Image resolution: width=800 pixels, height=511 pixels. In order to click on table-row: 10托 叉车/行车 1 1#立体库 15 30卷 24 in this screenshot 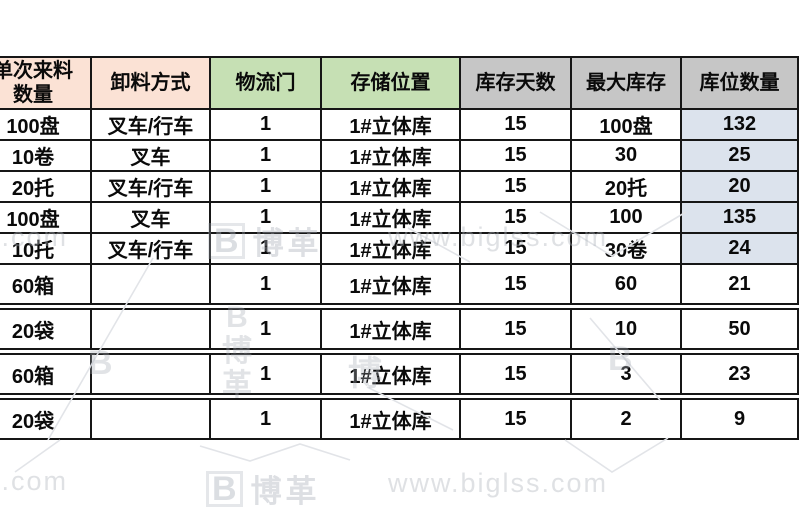, I will do `click(399, 248)`.